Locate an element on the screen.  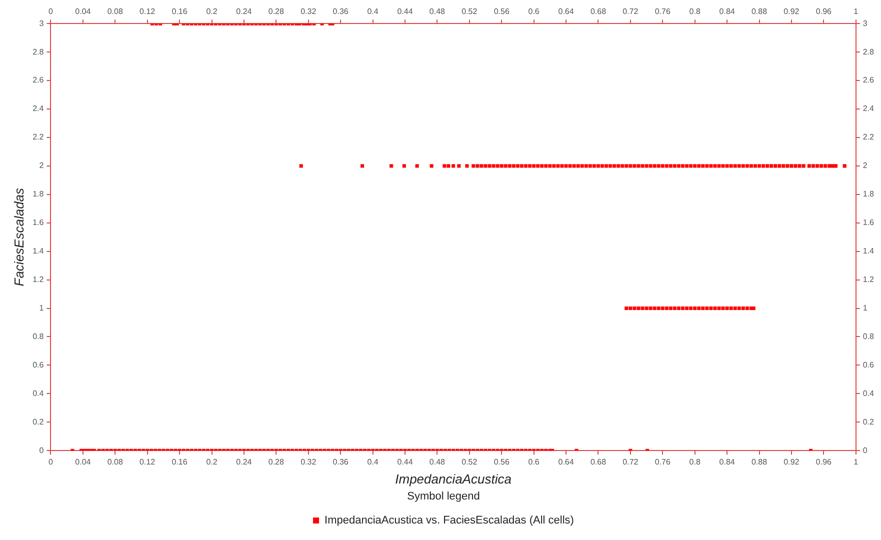
y-tick-label: 0.6 is located at coordinates (38, 365).